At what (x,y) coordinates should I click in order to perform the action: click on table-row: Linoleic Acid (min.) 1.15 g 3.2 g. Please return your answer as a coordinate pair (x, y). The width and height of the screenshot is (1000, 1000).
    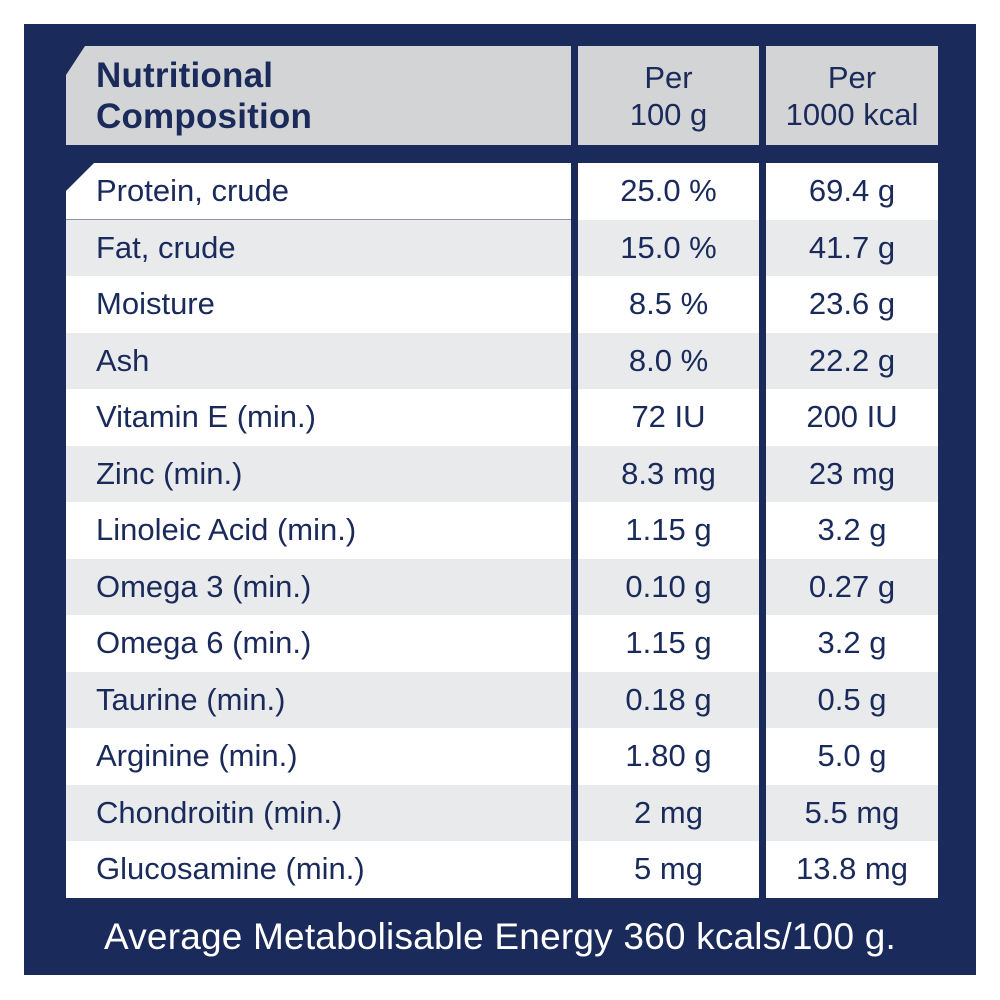
    Looking at the image, I should click on (502, 530).